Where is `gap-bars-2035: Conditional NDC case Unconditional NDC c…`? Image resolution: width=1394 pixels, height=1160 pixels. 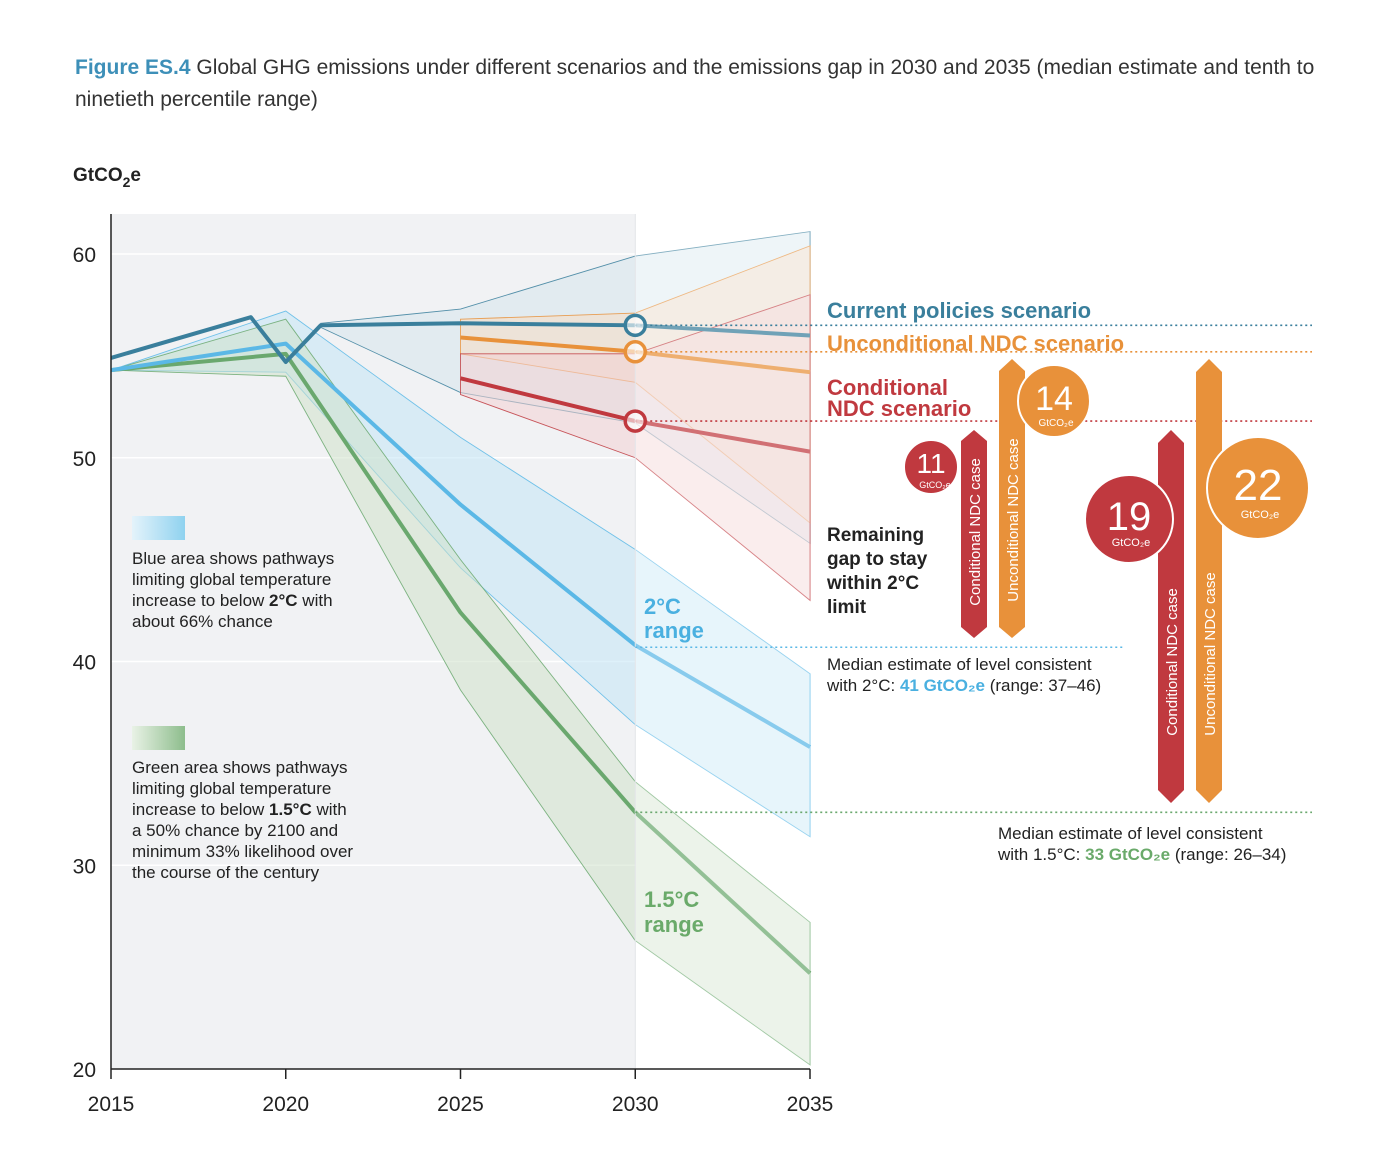
gap-bars-2035: Conditional NDC case Unconditional NDC c… is located at coordinates (1197, 581).